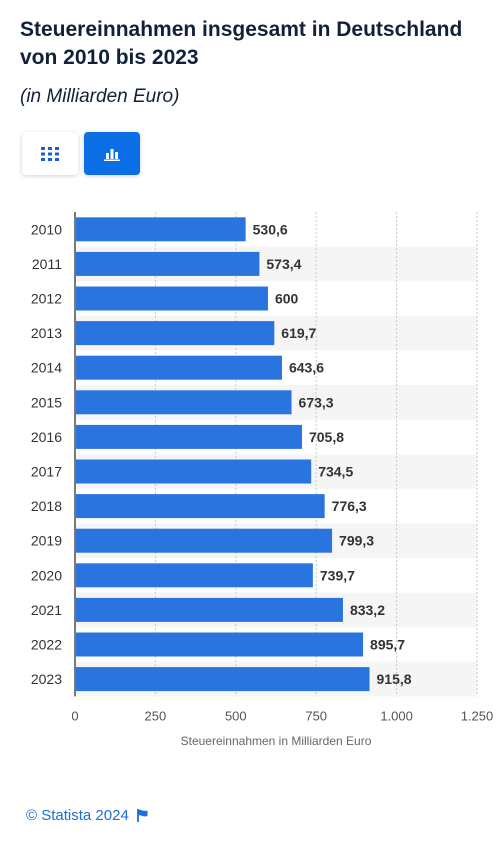 This screenshot has height=844, width=500. Describe the element at coordinates (236, 715) in the screenshot. I see `x-tick-label: 500` at that location.